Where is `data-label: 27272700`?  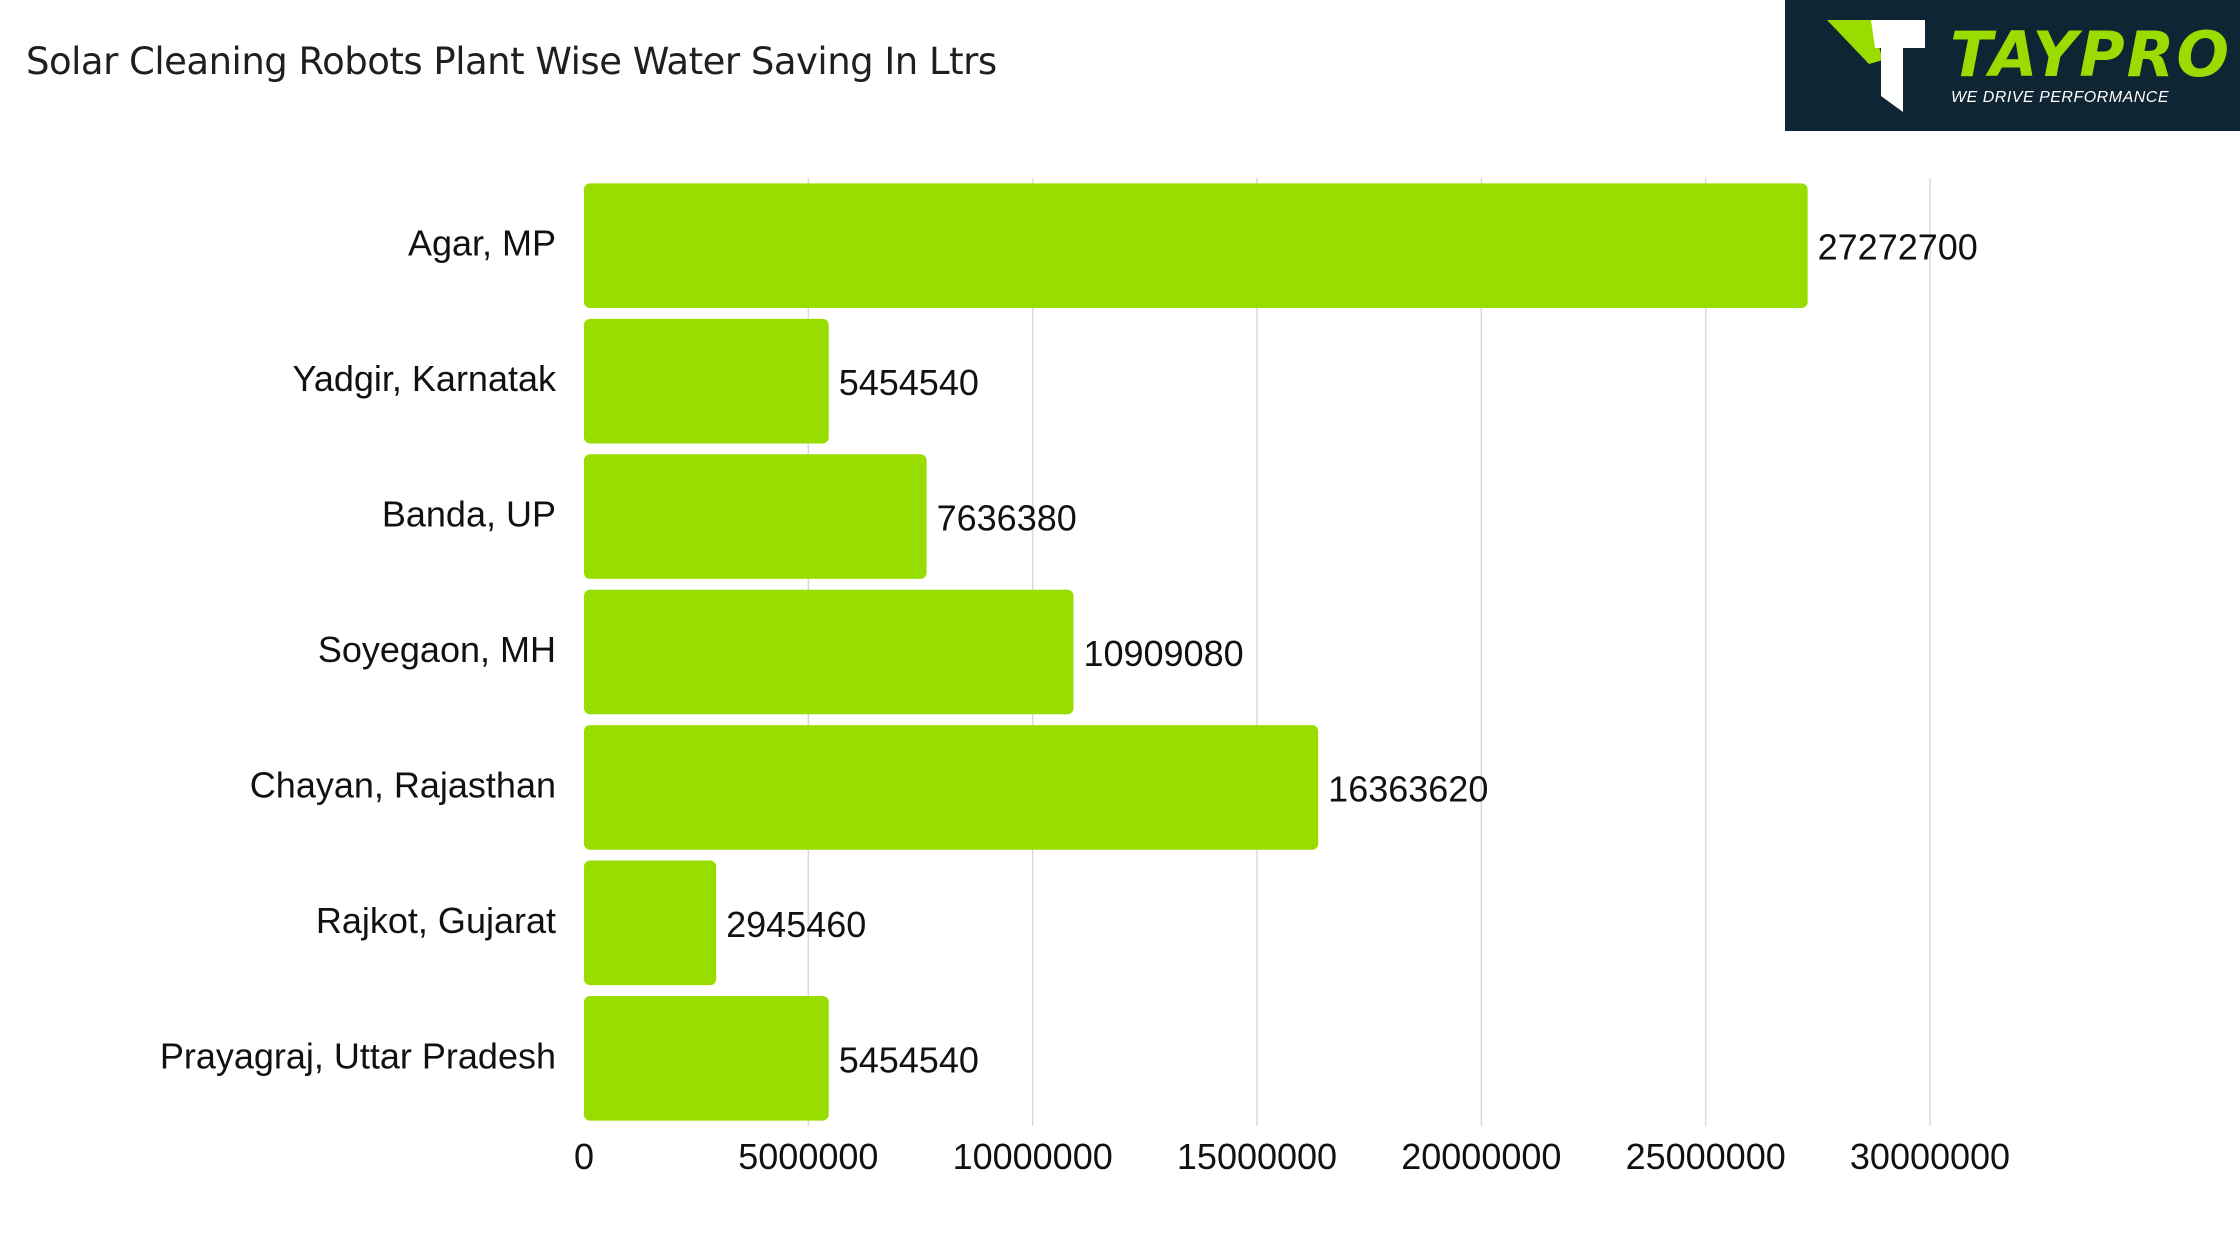
data-label: 27272700 is located at coordinates (1898, 247).